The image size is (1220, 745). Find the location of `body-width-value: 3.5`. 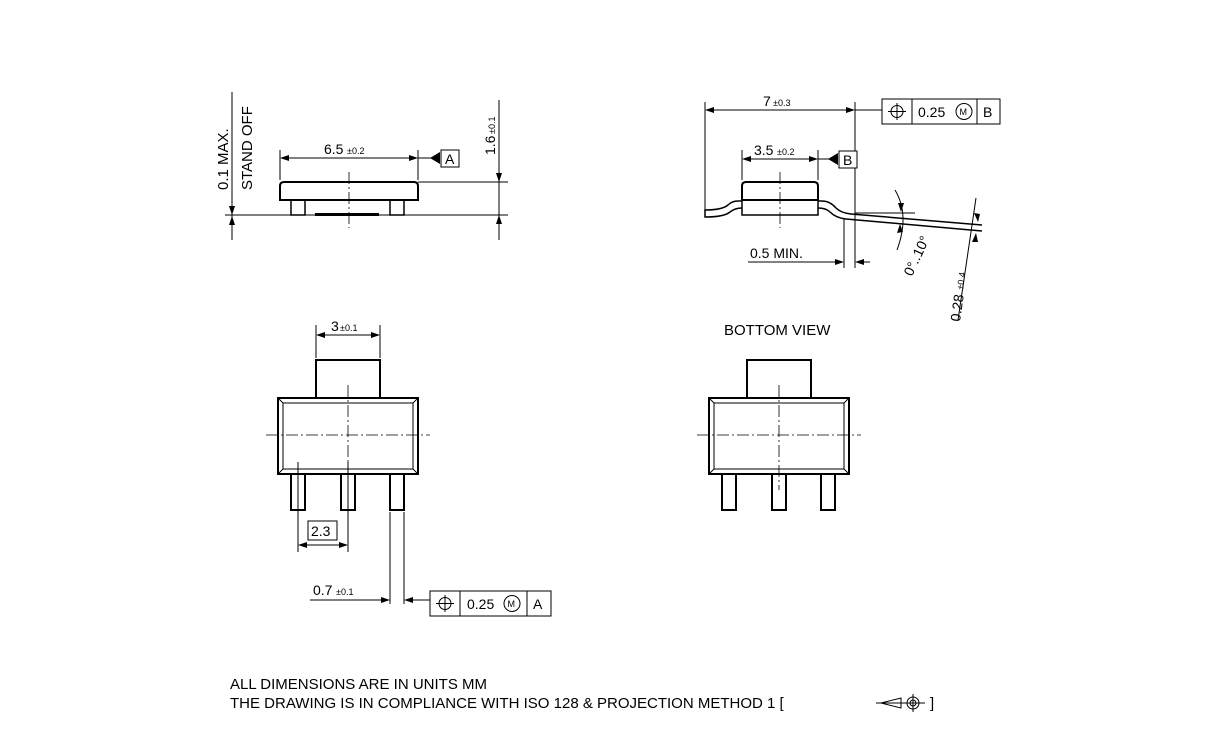

body-width-value: 3.5 is located at coordinates (764, 150).